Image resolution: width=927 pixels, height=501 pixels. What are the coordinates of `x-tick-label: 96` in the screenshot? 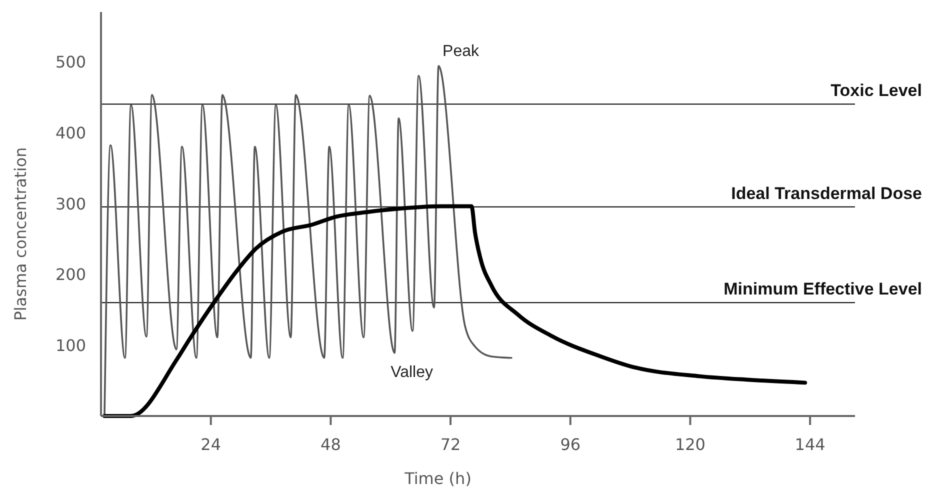 It's located at (570, 444).